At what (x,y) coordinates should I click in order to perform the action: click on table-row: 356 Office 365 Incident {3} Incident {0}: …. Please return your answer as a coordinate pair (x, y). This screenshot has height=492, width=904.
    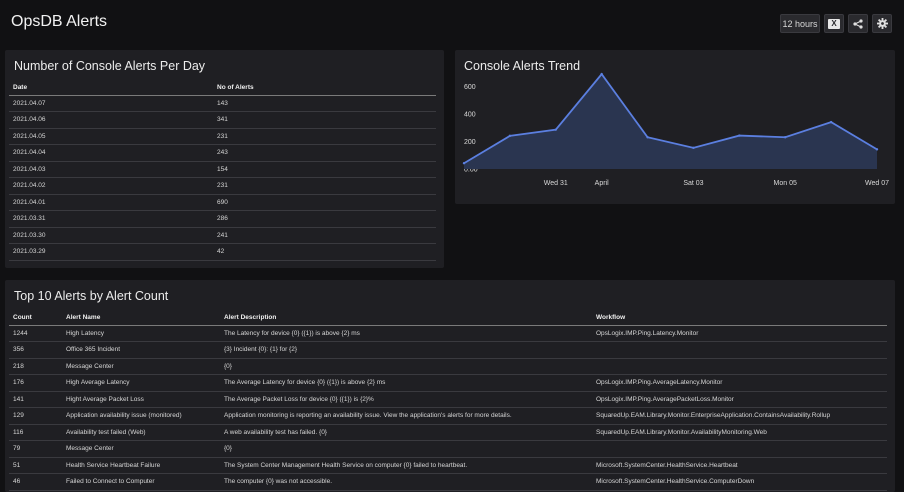
    Looking at the image, I should click on (448, 350).